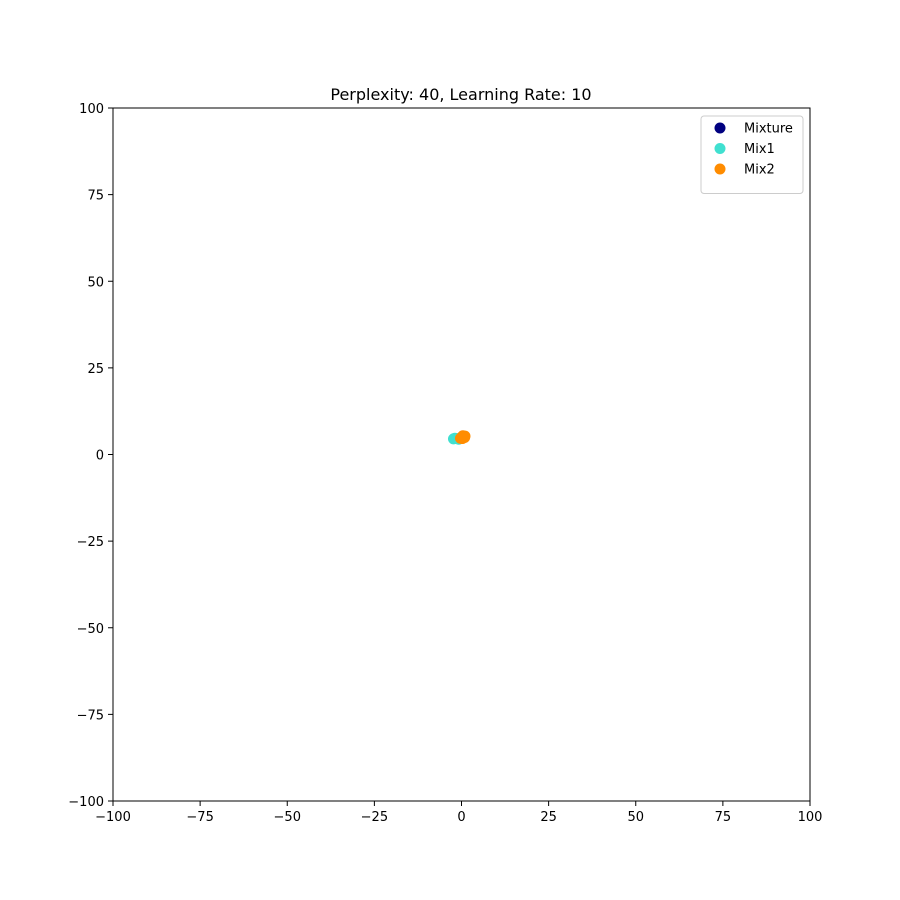 This screenshot has width=900, height=900. Describe the element at coordinates (199, 817) in the screenshot. I see `x-tick-label: −75` at that location.